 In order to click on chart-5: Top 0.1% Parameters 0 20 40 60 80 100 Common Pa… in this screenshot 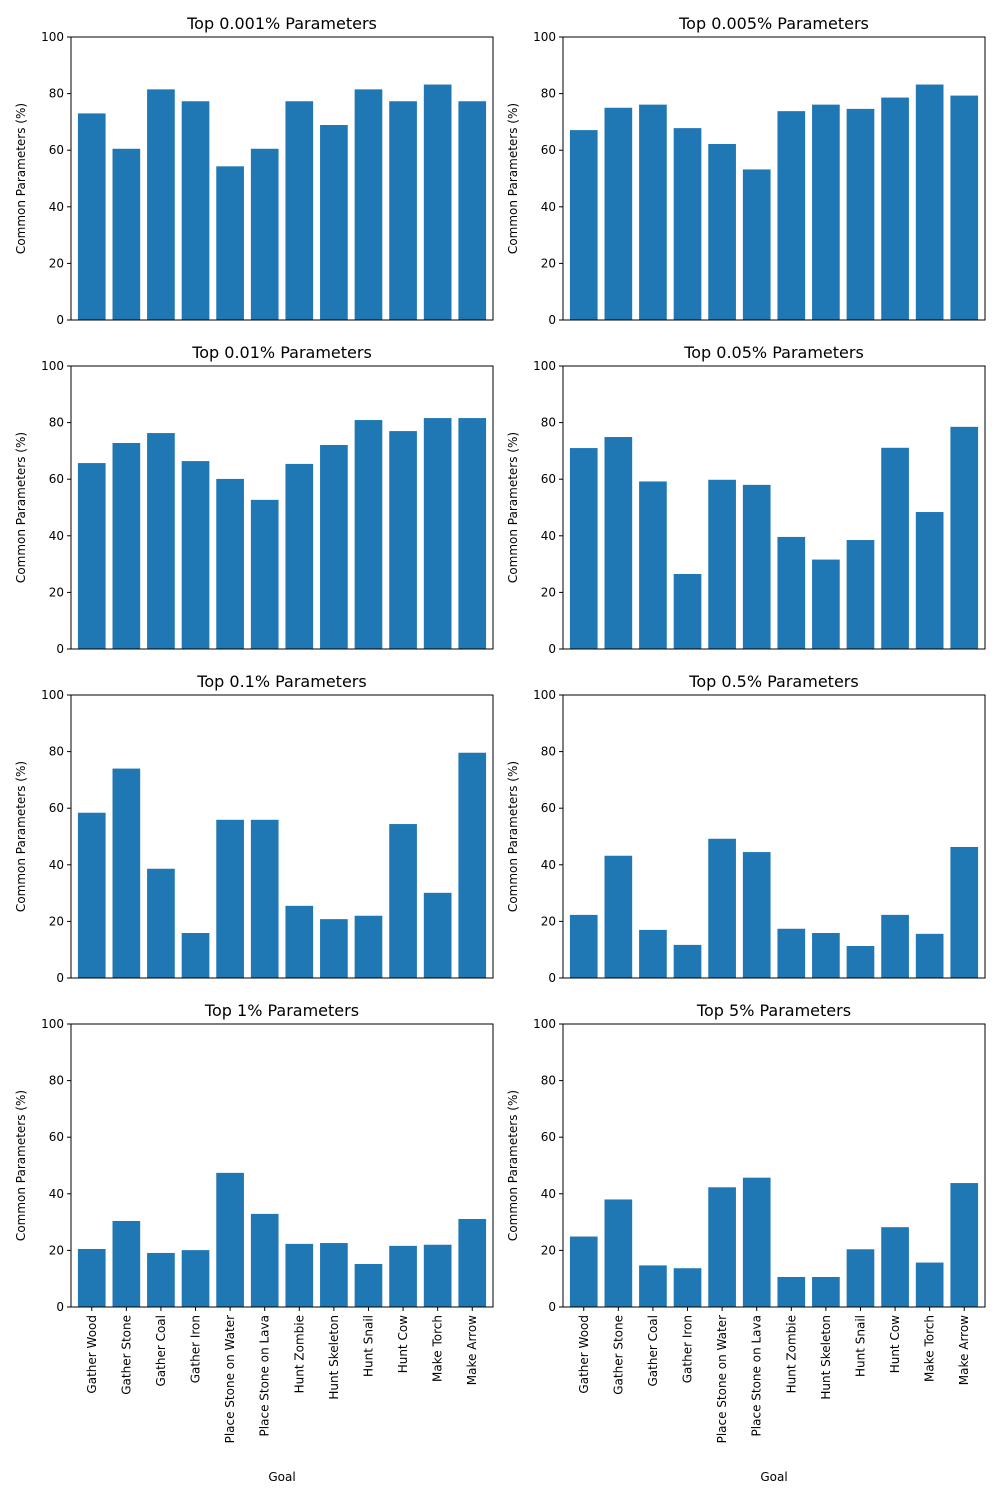, I will do `click(254, 828)`.